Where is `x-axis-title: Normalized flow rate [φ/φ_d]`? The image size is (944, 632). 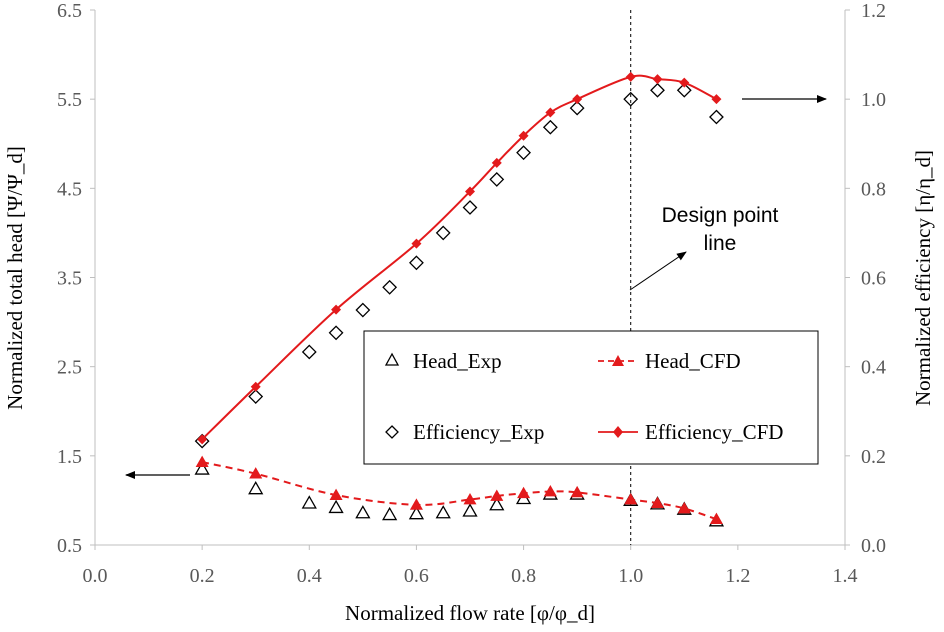 x-axis-title: Normalized flow rate [φ/φ_d] is located at coordinates (470, 613).